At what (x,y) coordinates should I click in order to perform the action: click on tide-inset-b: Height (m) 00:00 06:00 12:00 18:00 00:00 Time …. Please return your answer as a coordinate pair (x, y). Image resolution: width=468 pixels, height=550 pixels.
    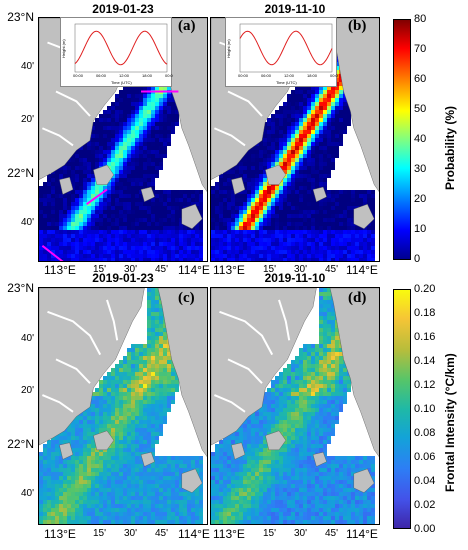
    Looking at the image, I should click on (283, 52).